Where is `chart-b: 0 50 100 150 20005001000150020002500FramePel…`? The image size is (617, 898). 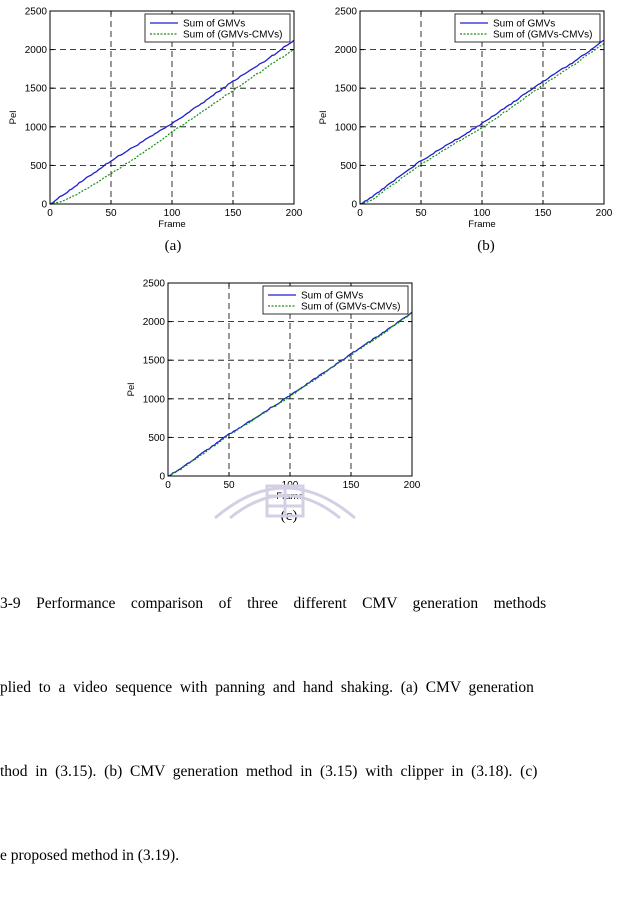
chart-b: 0 50 100 150 20005001000150020002500FramePel… is located at coordinates (465, 119).